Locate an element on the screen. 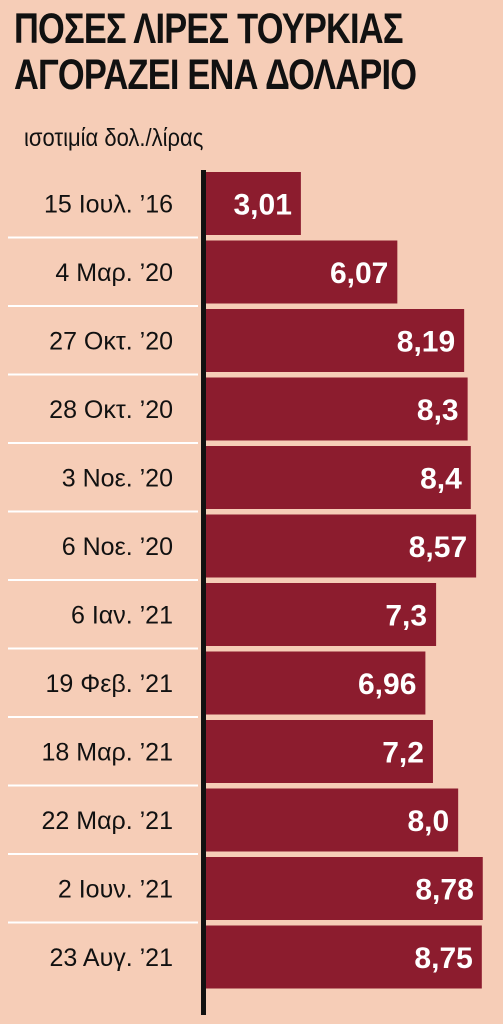 The image size is (503, 1024). value-label-11: 8,75 is located at coordinates (443, 958).